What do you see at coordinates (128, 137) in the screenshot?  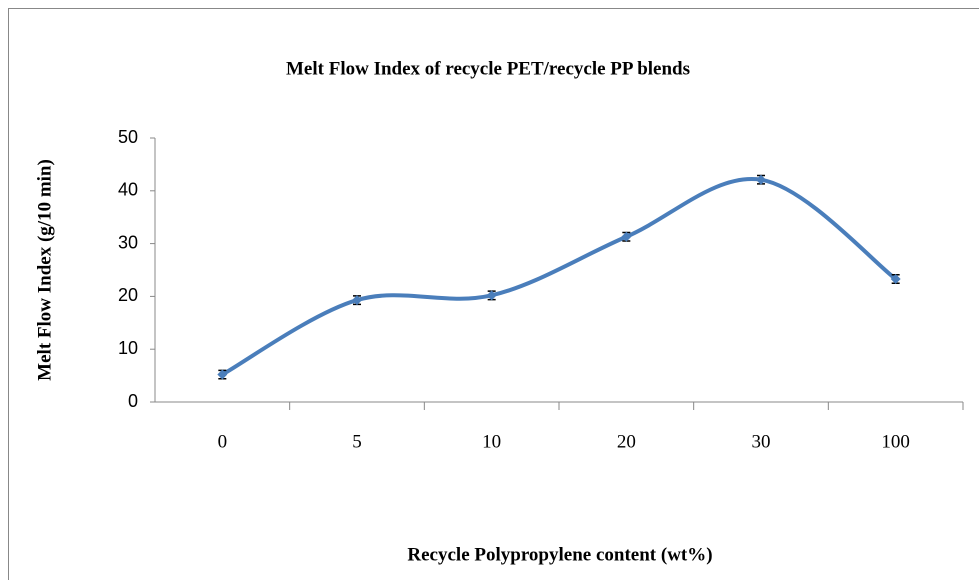 I see `y-tick-label: 50` at bounding box center [128, 137].